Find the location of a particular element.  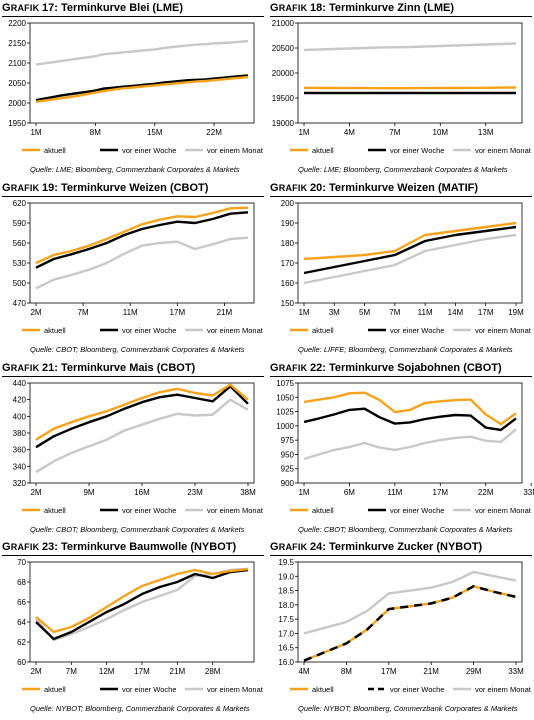

y-tick-label: 19500 is located at coordinates (283, 98).